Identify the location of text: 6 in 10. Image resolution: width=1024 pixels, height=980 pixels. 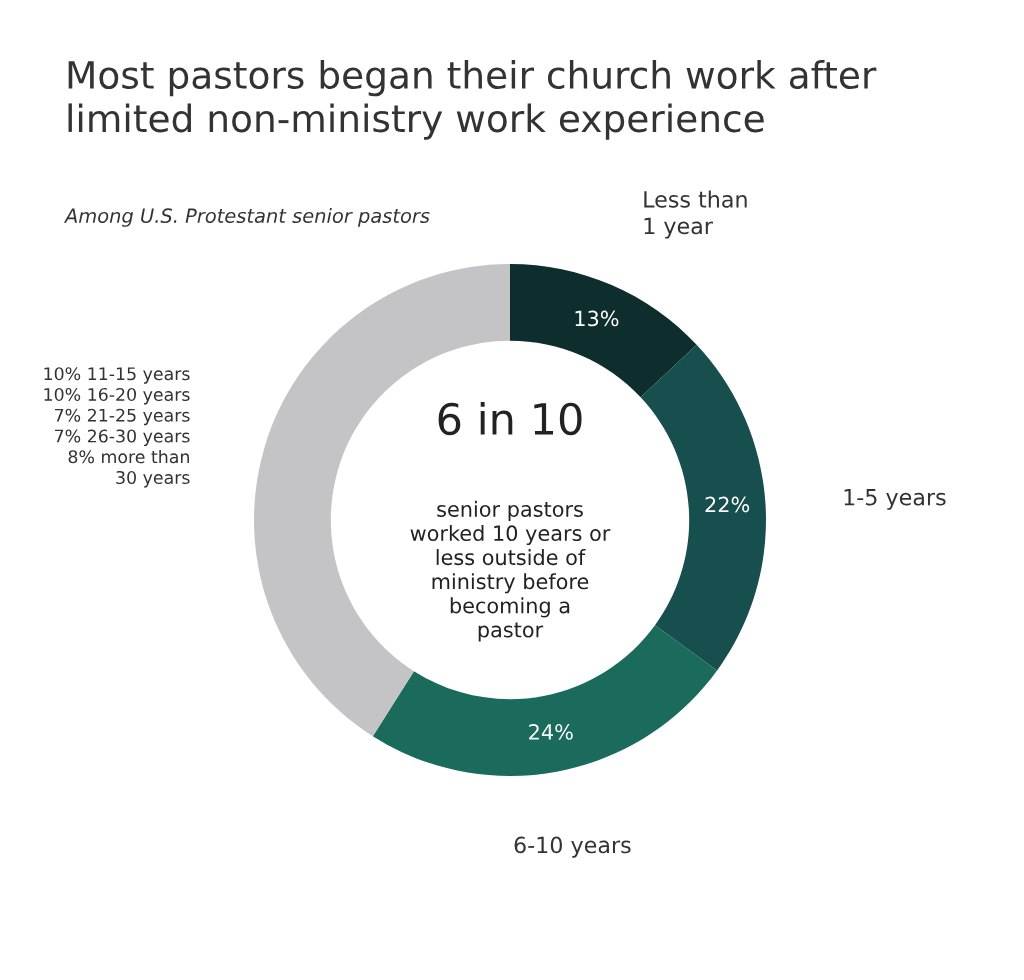
(510, 418).